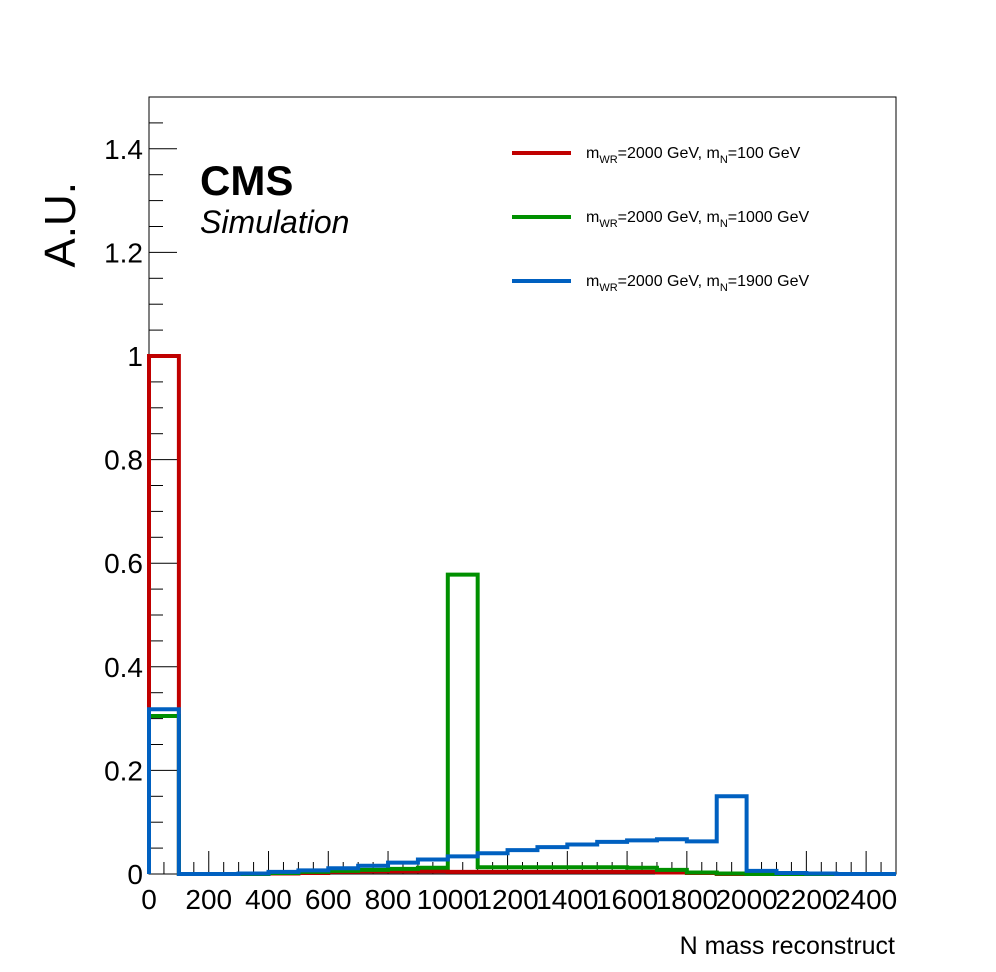 This screenshot has width=996, height=972. What do you see at coordinates (123, 667) in the screenshot?
I see `y-tick-label: 0.4` at bounding box center [123, 667].